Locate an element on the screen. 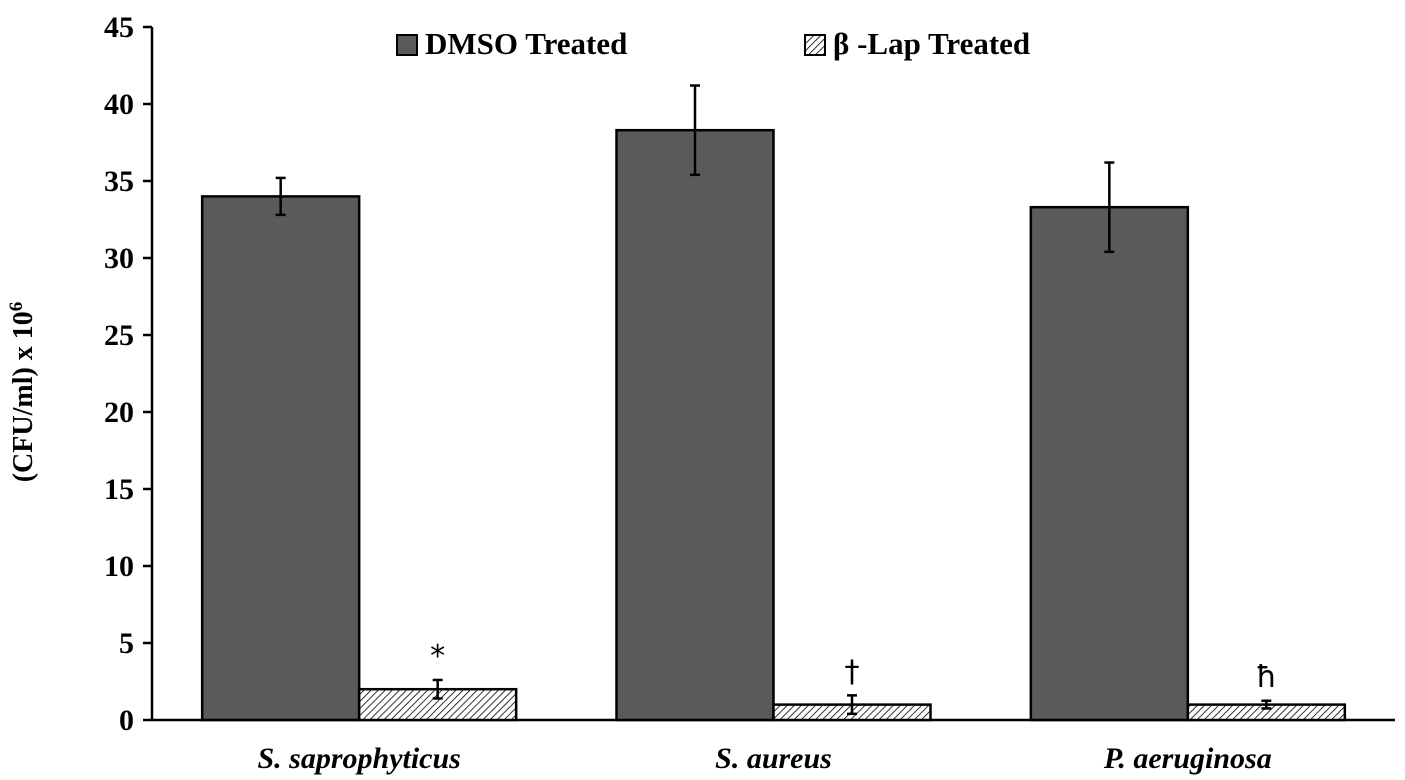 This screenshot has height=780, width=1405. significance-marker: ħ is located at coordinates (1266, 677).